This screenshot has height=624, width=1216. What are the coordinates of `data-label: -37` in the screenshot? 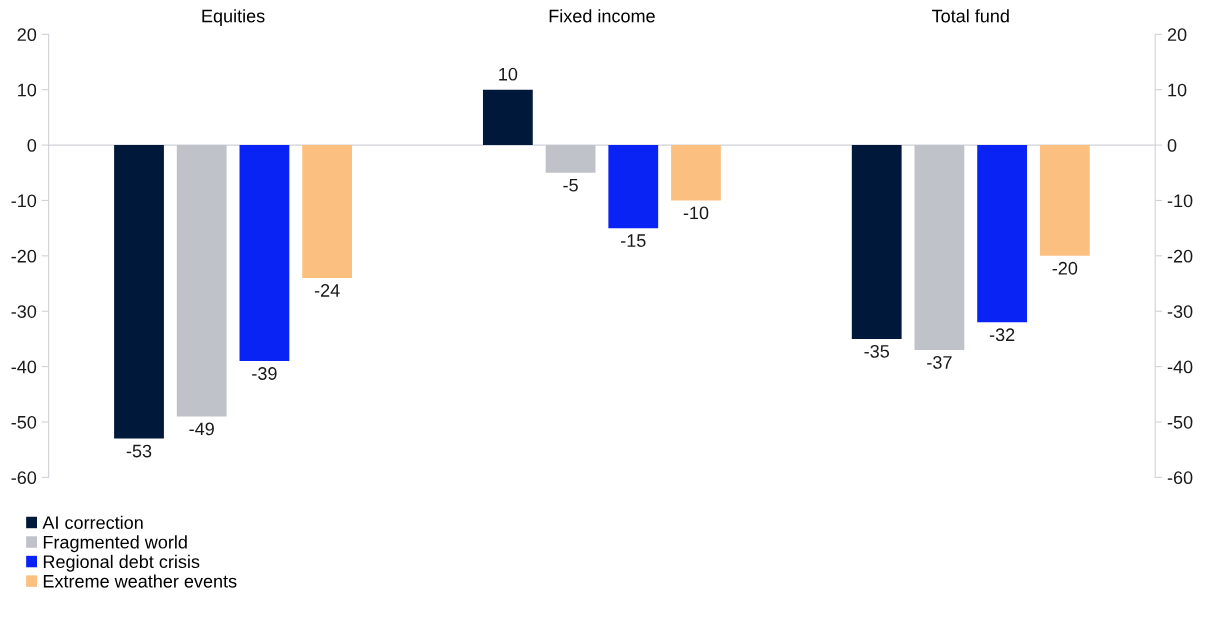 It's located at (939, 362).